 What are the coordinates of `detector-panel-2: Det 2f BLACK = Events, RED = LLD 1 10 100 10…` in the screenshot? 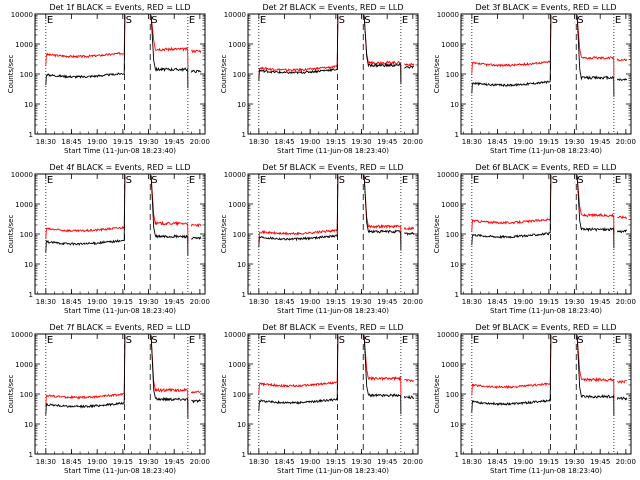 It's located at (321, 79).